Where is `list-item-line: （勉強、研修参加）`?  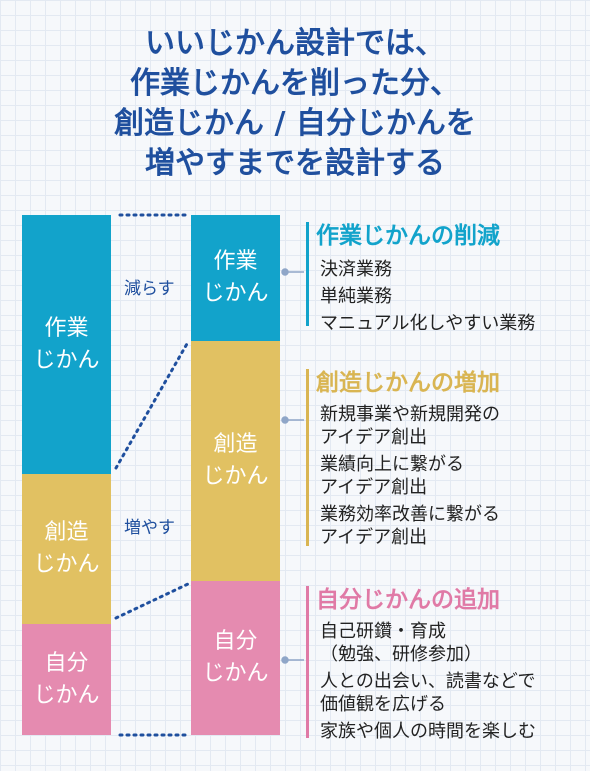 list-item-line: （勉強、研修参加） is located at coordinates (401, 654).